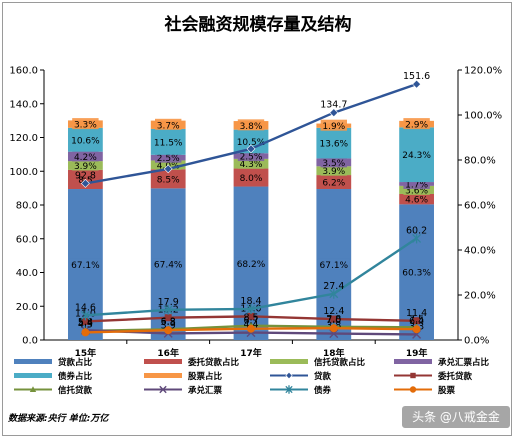 This screenshot has width=516, height=440. Describe the element at coordinates (480, 296) in the screenshot. I see `right-tick-label: 20.0%` at that location.